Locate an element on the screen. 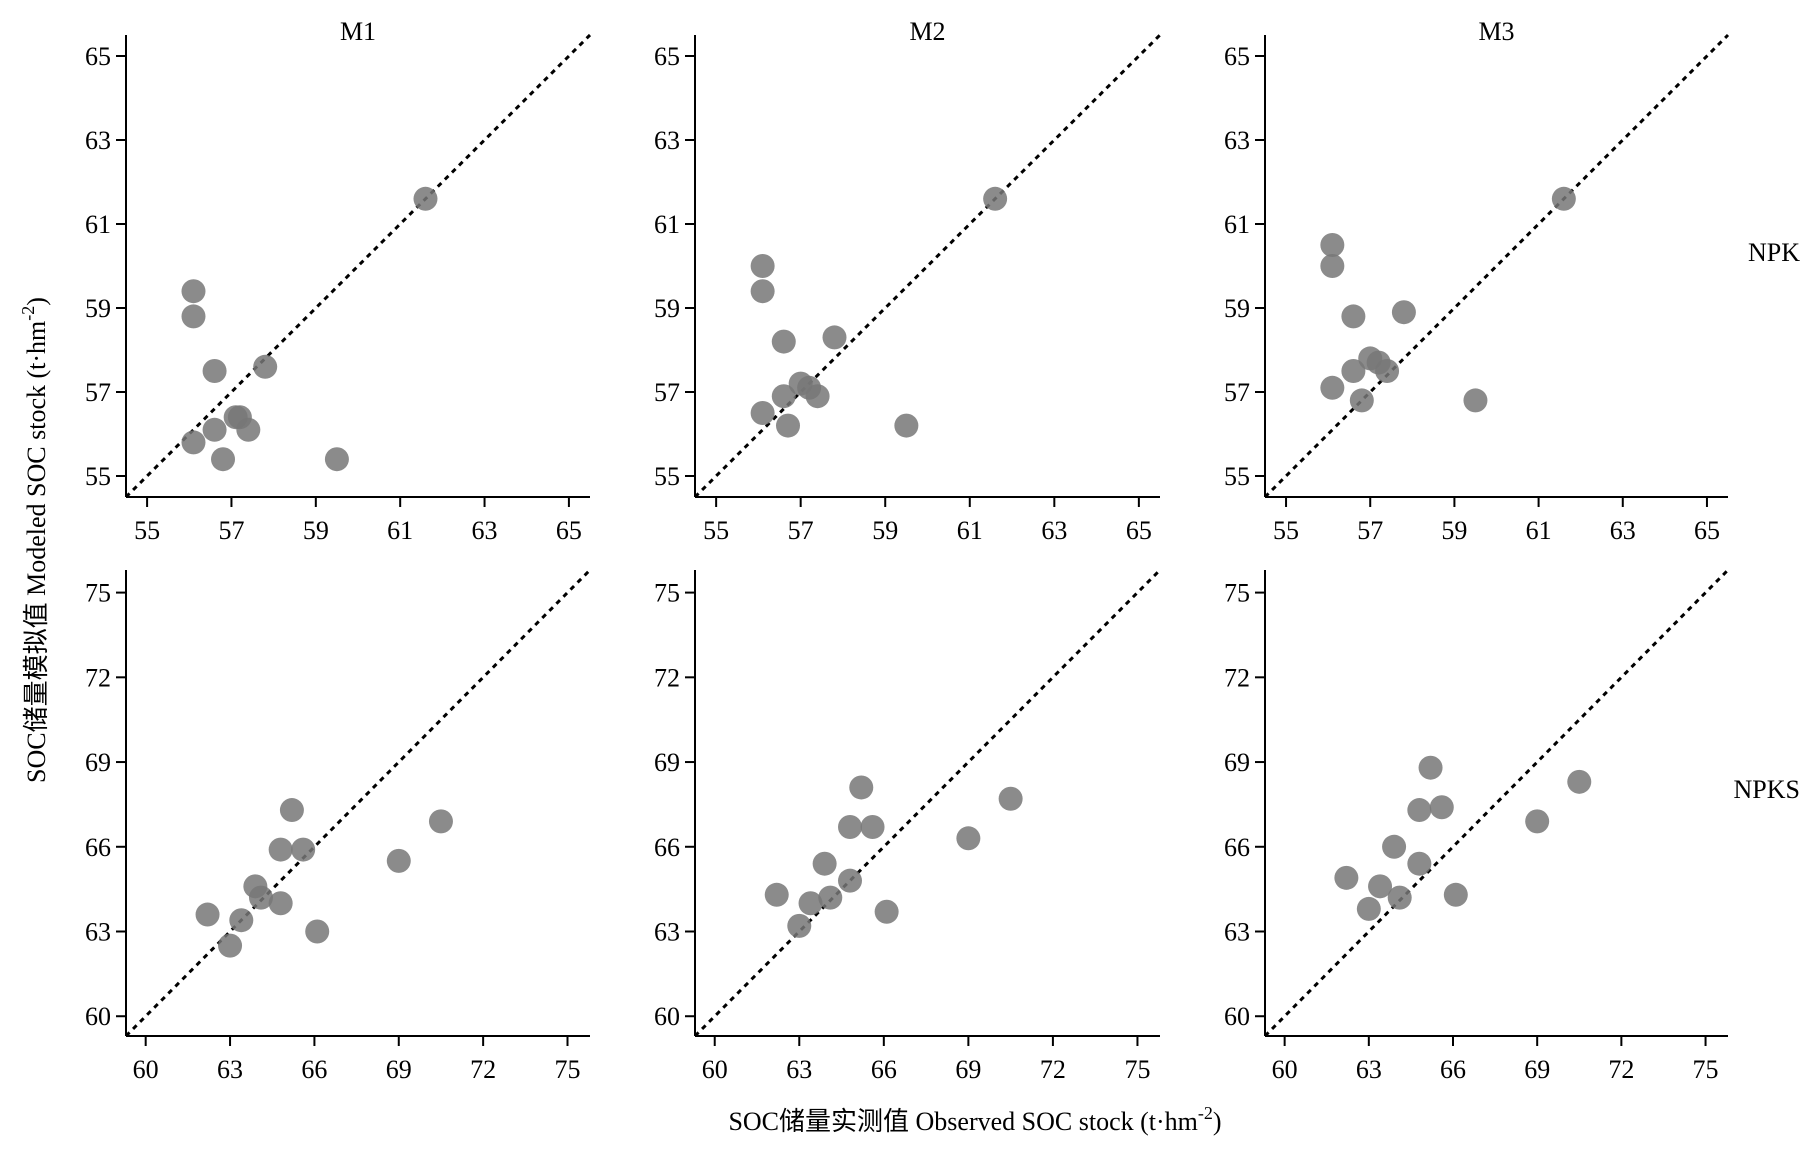 This screenshot has width=1813, height=1154. panel-npks-3: 60 60 63 63 66 66 69 69 72 72 75 75 NPKS is located at coordinates (1512, 826).